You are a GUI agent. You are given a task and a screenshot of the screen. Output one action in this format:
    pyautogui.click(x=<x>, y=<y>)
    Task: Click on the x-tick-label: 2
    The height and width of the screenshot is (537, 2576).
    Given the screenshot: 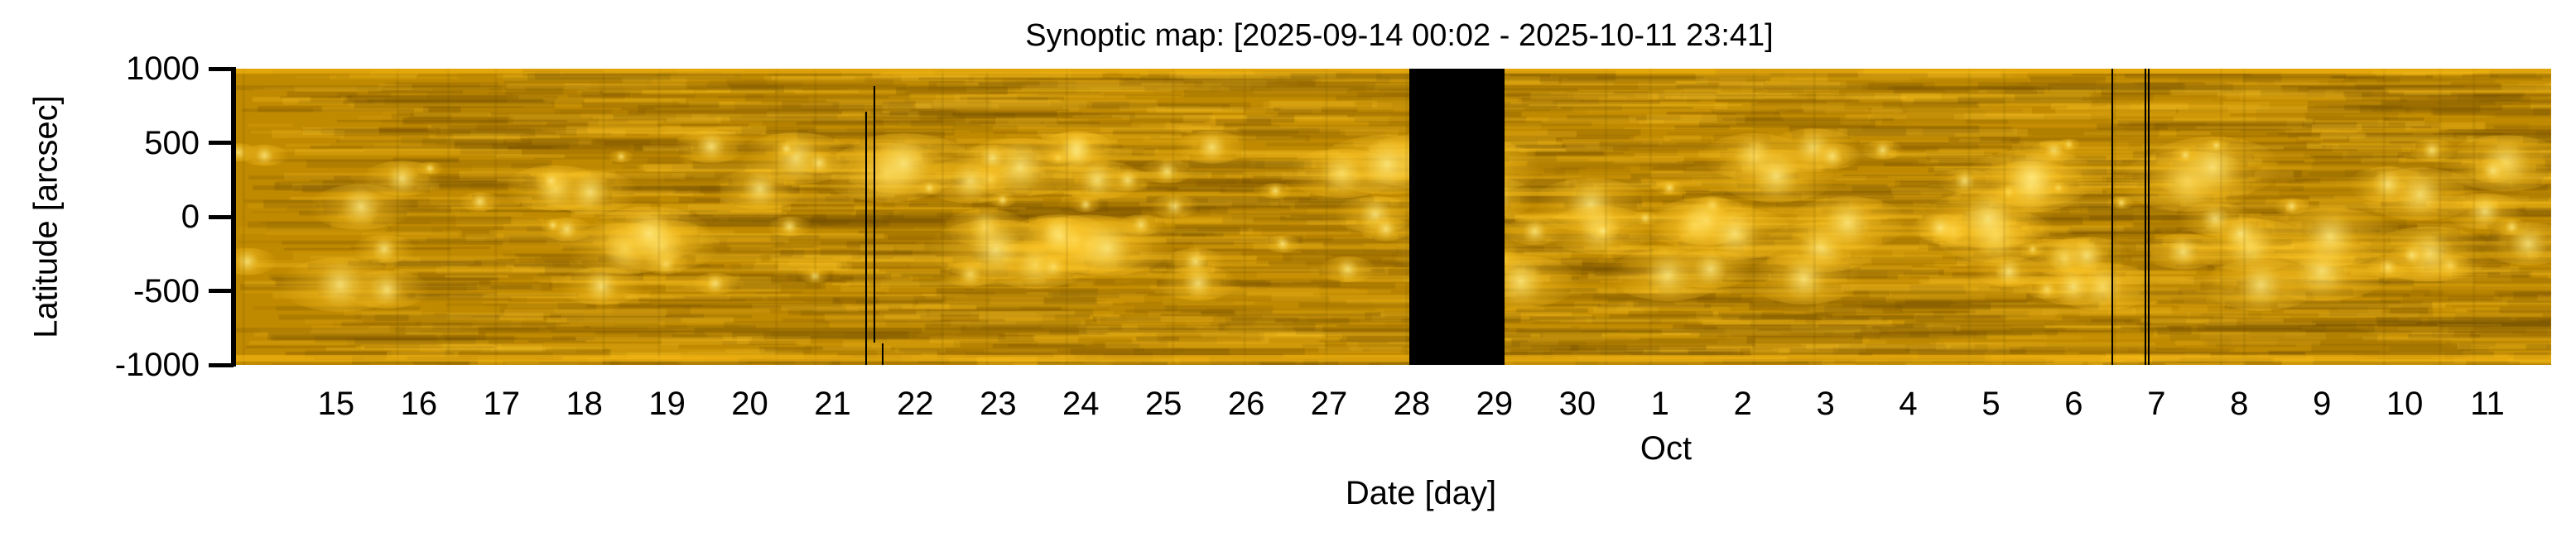 What is the action you would take?
    pyautogui.click(x=1742, y=404)
    